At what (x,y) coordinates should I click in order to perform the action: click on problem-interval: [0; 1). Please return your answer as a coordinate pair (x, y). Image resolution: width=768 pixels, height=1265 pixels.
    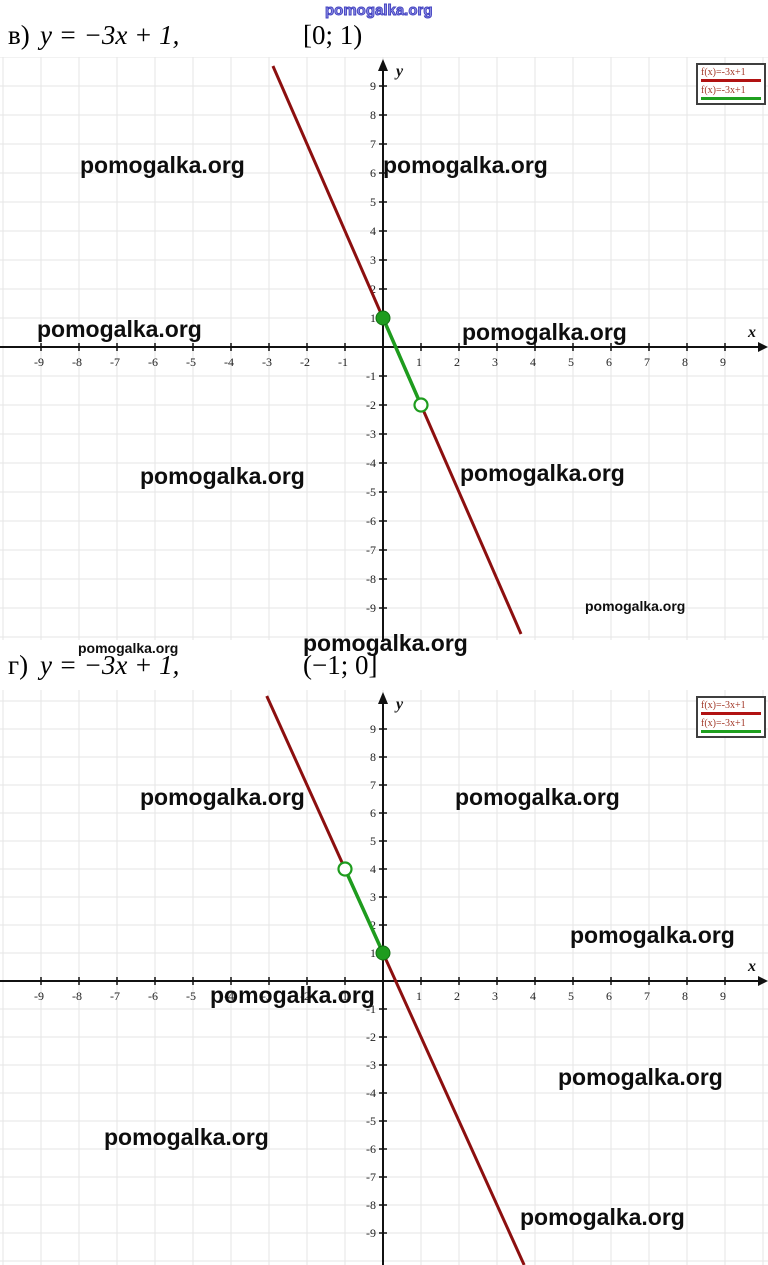
    Looking at the image, I should click on (333, 35).